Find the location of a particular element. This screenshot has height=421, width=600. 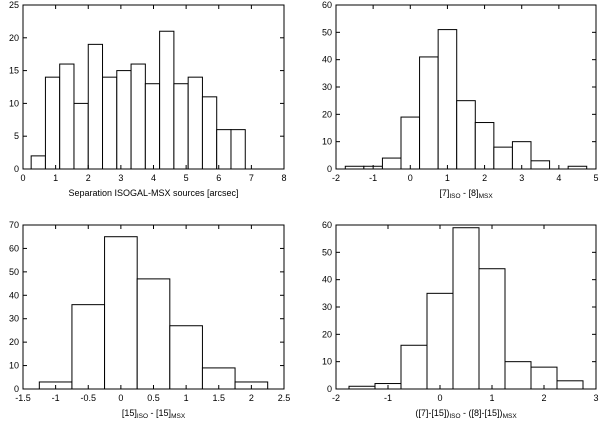

x-tick-label: 6 is located at coordinates (218, 178).